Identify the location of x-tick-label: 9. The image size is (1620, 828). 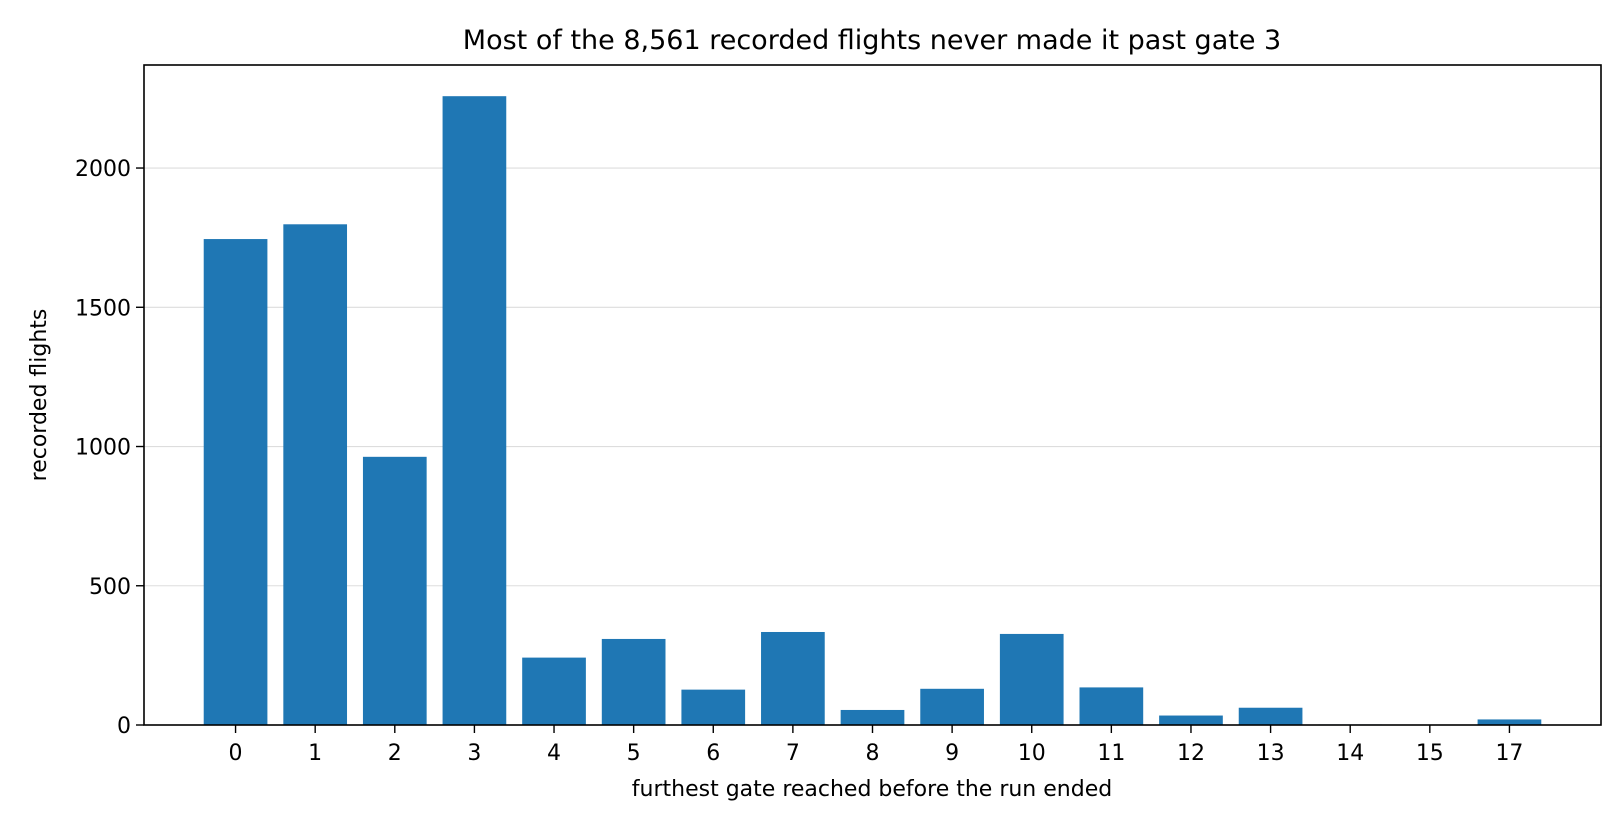
(952, 753).